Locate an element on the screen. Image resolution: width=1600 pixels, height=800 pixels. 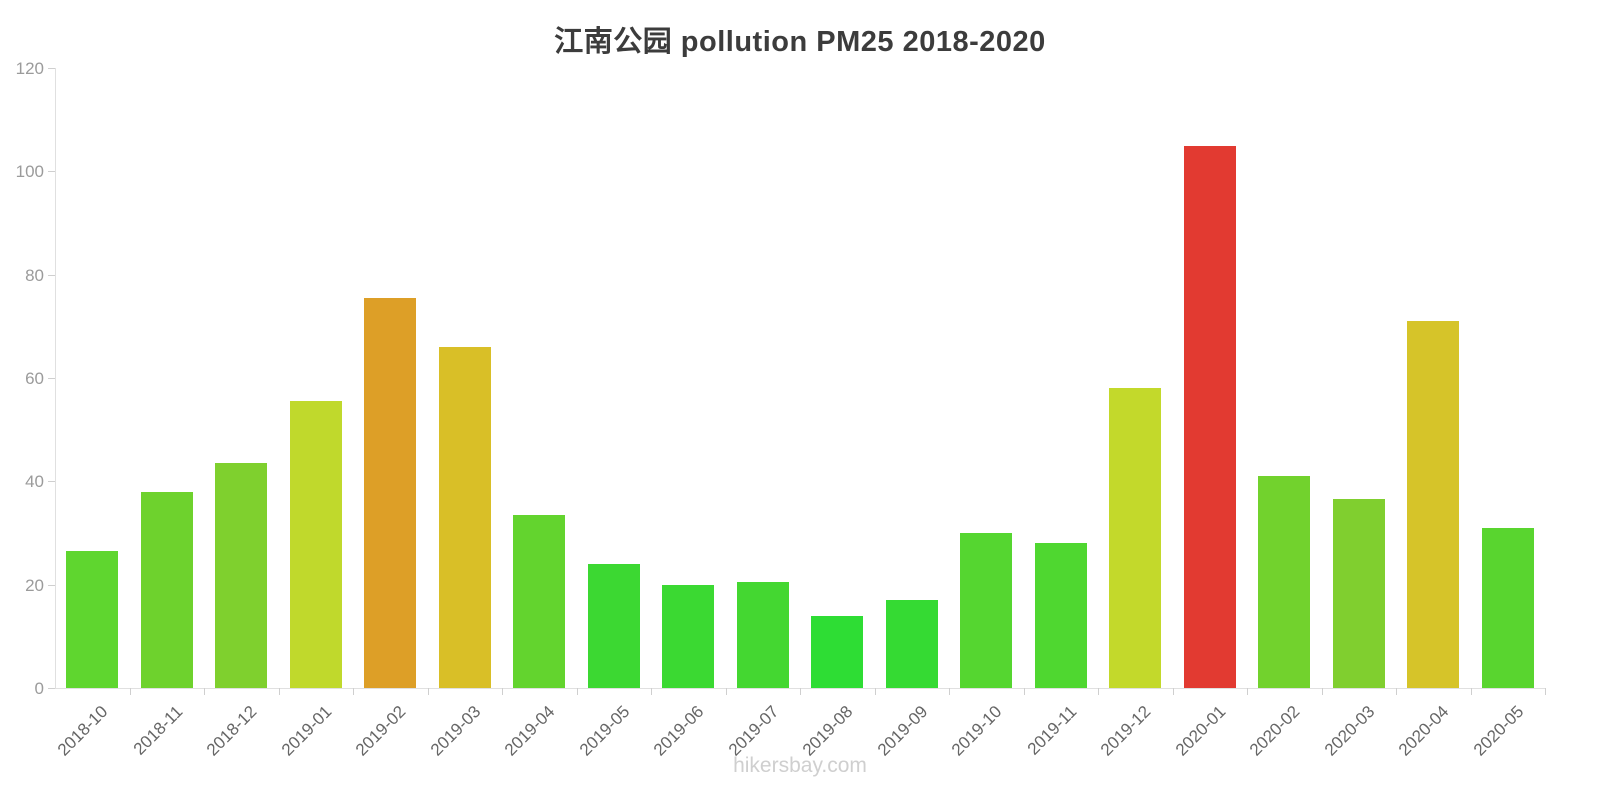
y-axis-label: 80 is located at coordinates (34, 275).